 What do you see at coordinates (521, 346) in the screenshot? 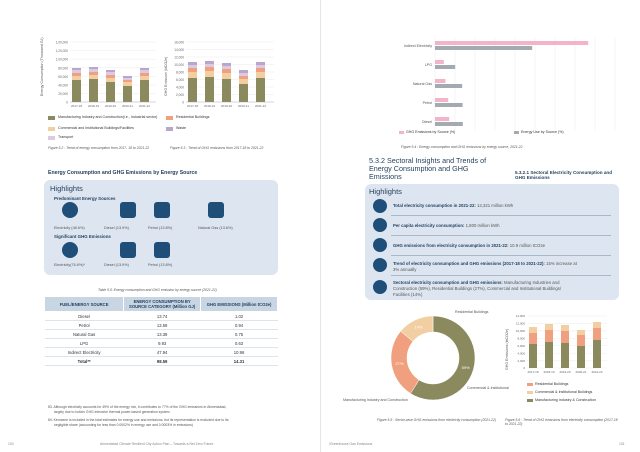
I see `y-tick-label: 6,000` at bounding box center [521, 346].